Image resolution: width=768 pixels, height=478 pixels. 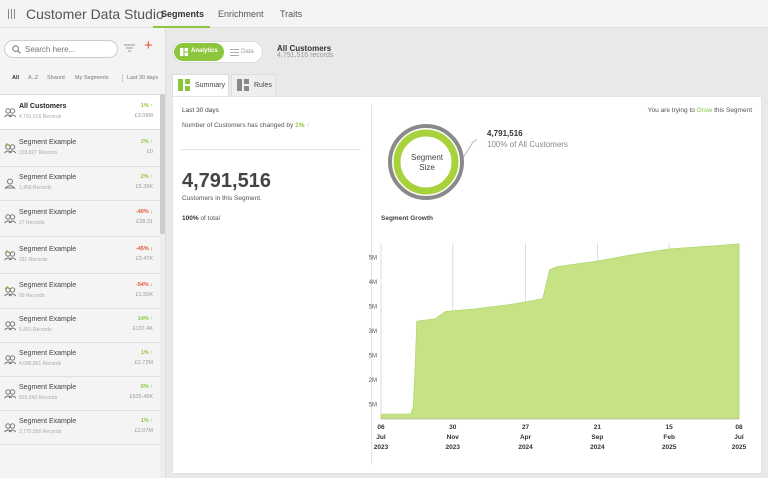 What do you see at coordinates (143, 78) in the screenshot?
I see `period-tab: Last 30 days` at bounding box center [143, 78].